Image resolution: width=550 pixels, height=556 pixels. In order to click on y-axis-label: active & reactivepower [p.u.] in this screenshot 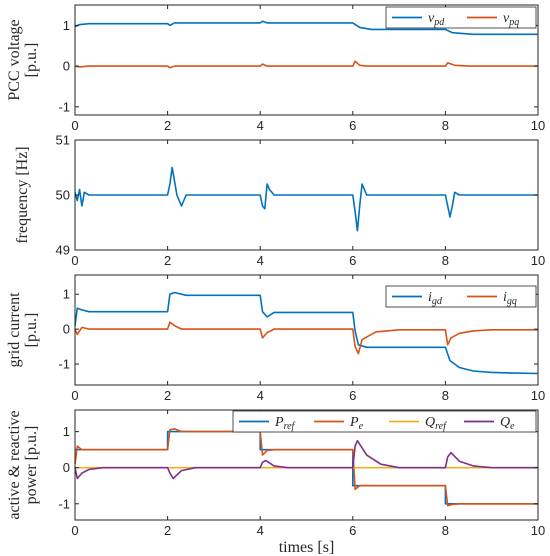, I will do `click(23, 464)`.